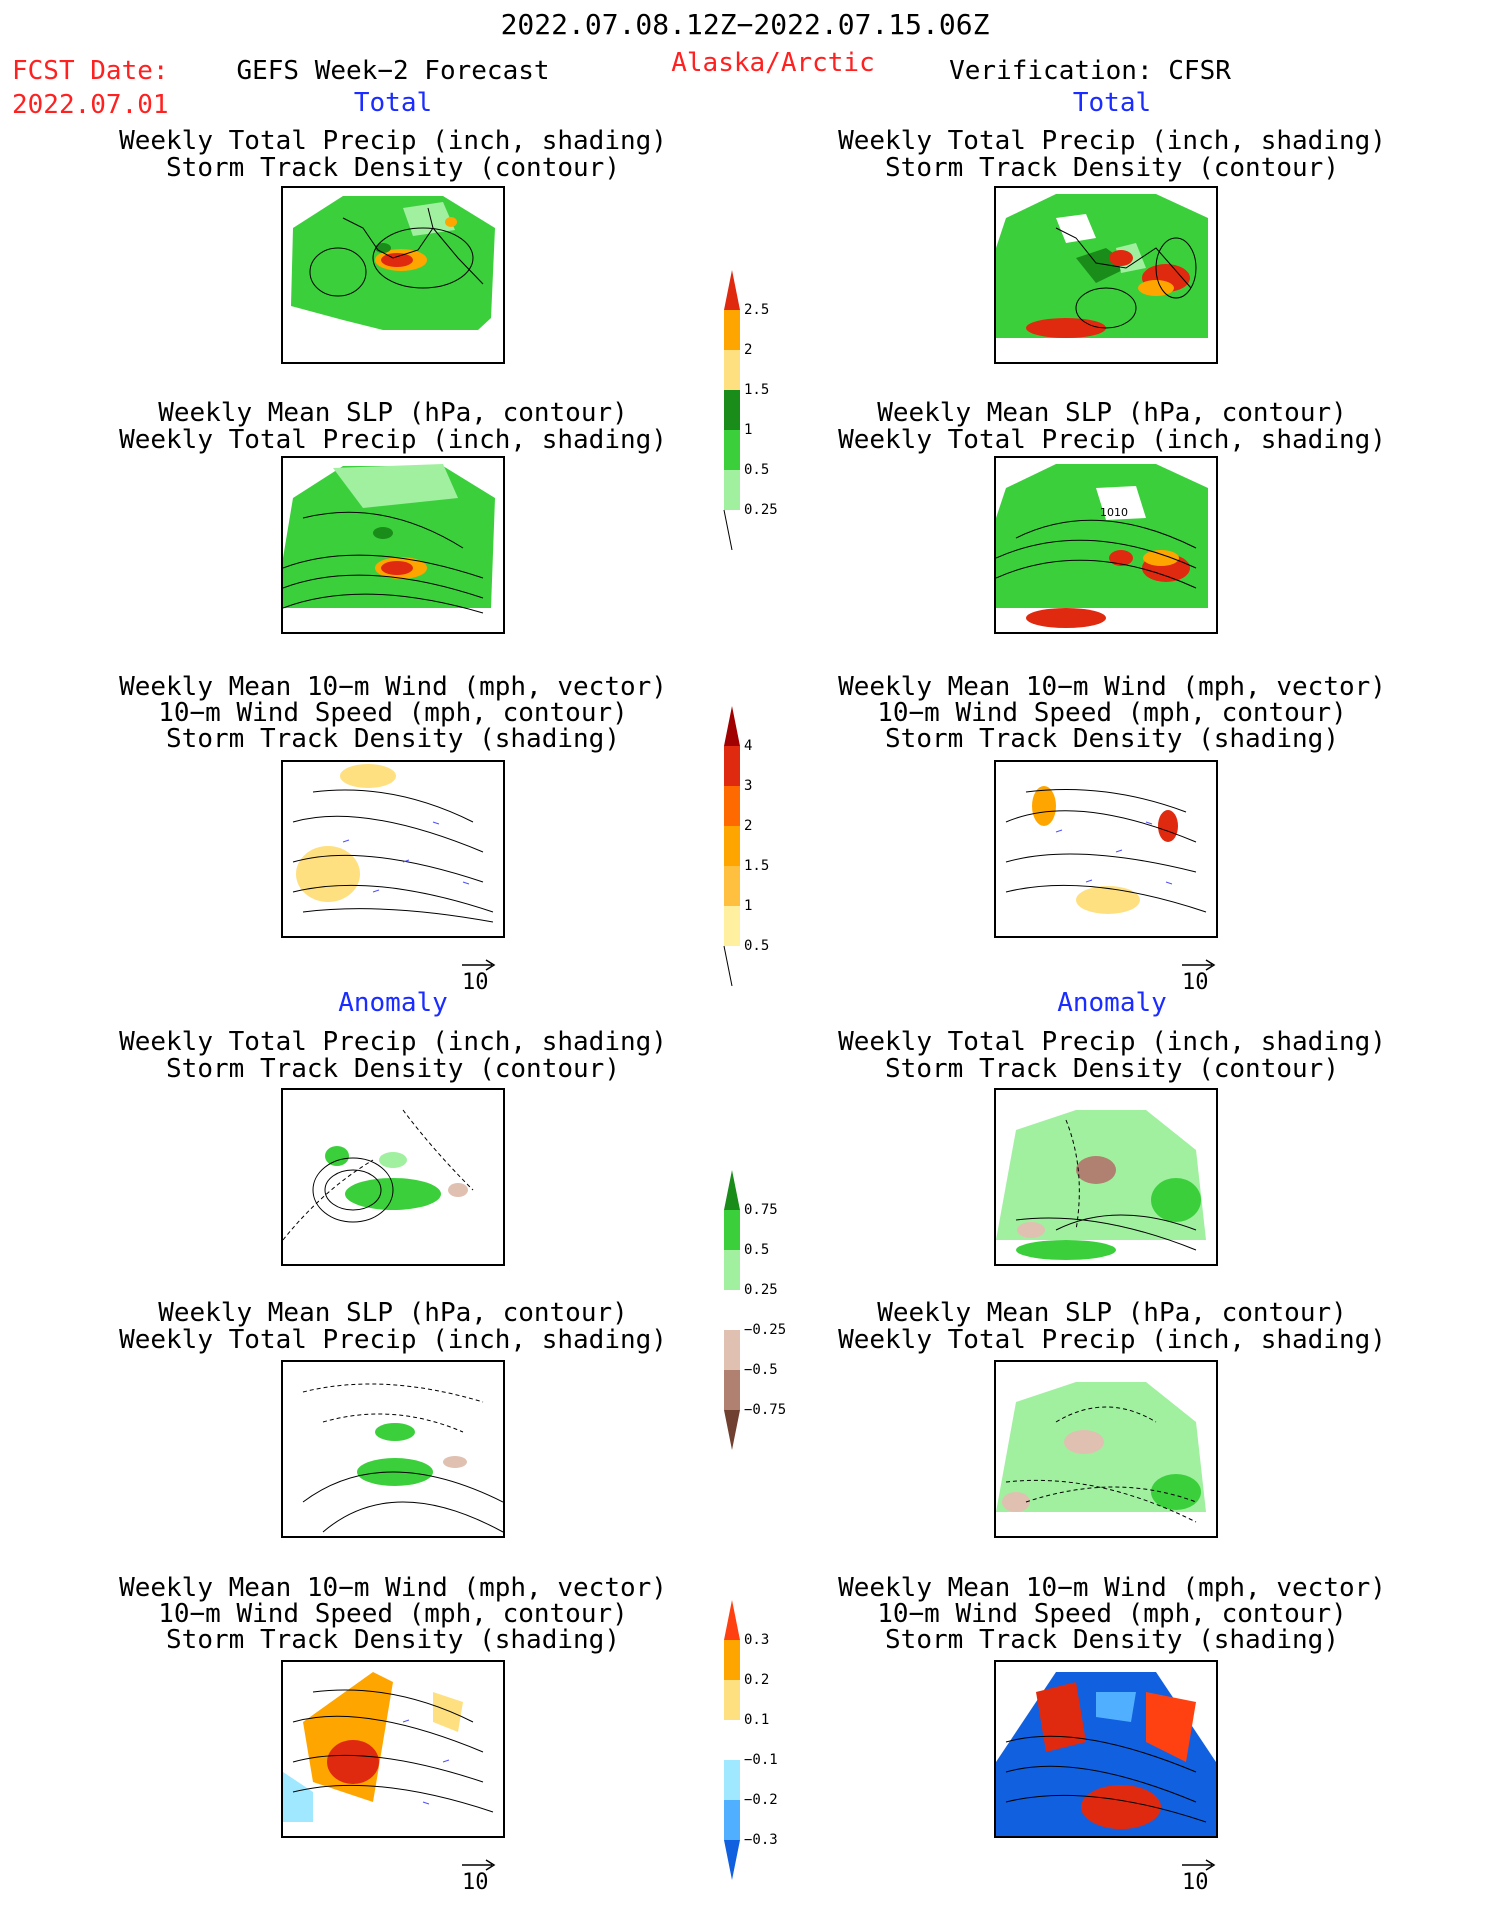 The width and height of the screenshot is (1487, 1925). I want to click on title-l1-a: Weekly Total Precip (inch, shading), so click(393, 141).